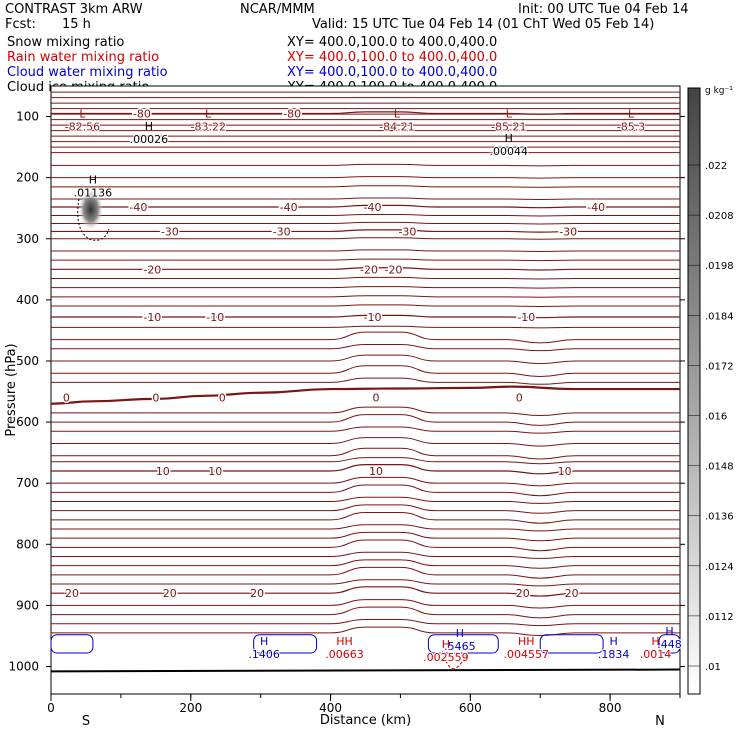  Describe the element at coordinates (23, 667) in the screenshot. I see `y-tick-label: 1000` at that location.